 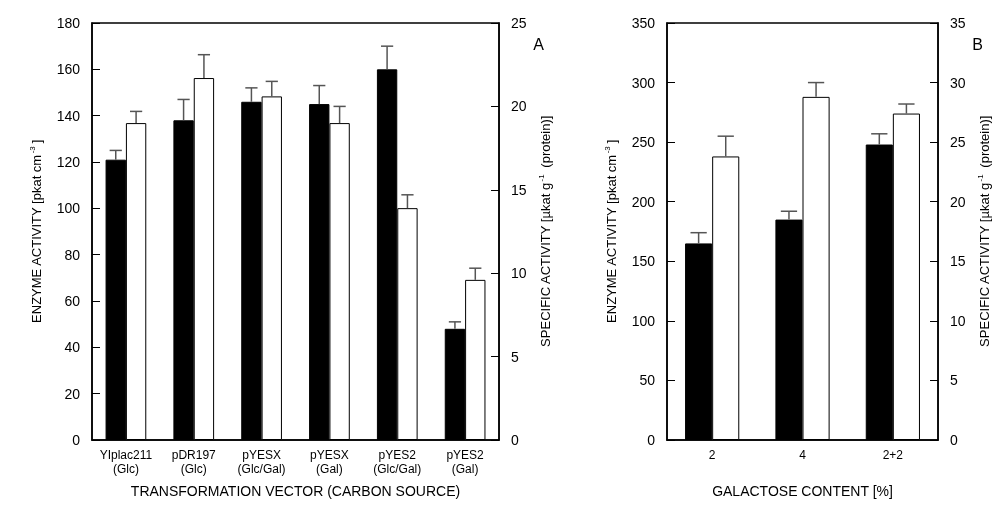 I want to click on x-tick-label: pYES2 (Gal), so click(x=465, y=462).